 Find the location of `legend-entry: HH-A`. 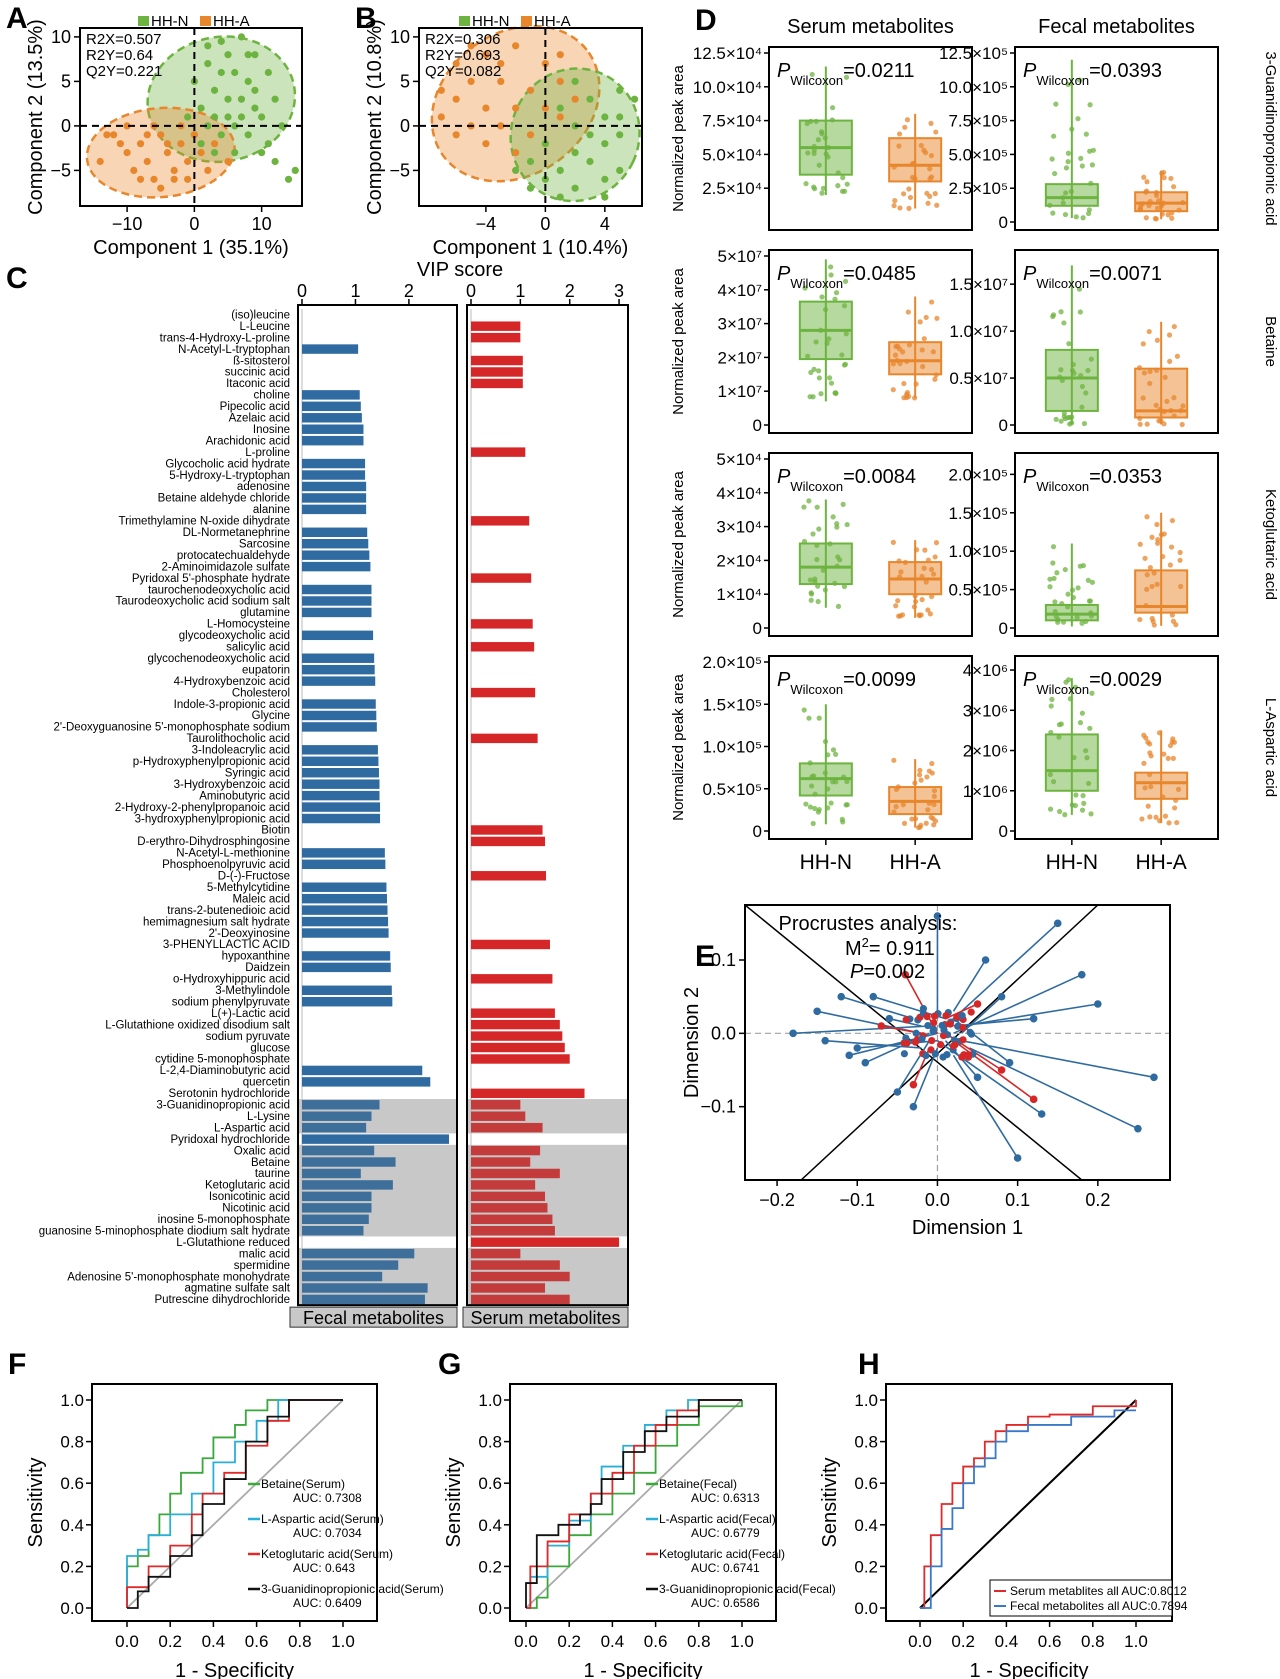

legend-entry: HH-A is located at coordinates (552, 21).